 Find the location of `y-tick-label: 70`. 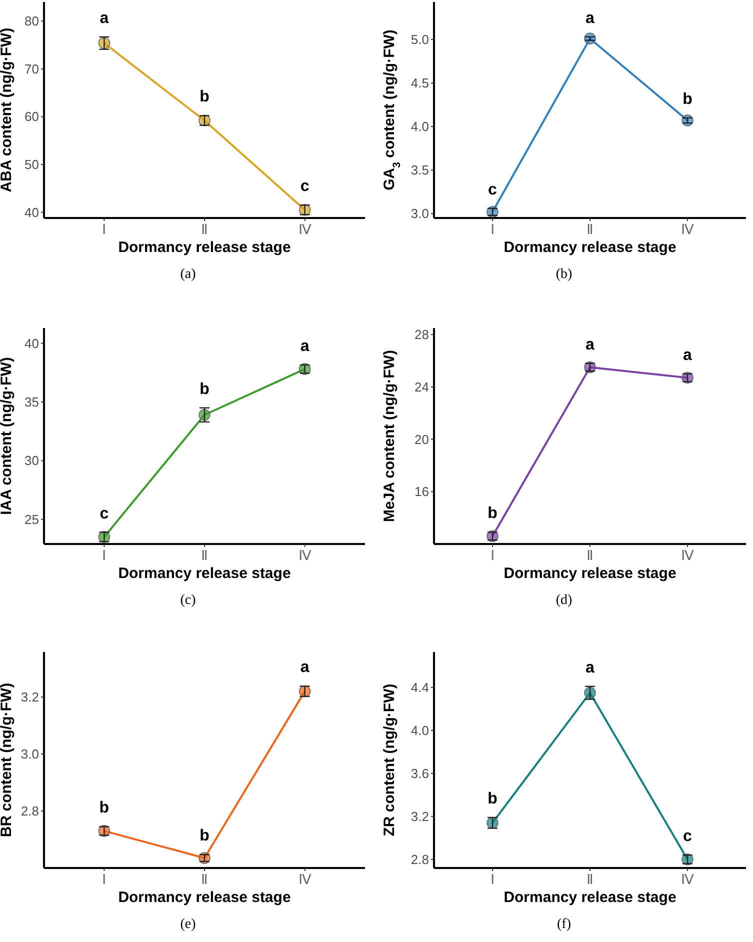

y-tick-label: 70 is located at coordinates (31, 68).